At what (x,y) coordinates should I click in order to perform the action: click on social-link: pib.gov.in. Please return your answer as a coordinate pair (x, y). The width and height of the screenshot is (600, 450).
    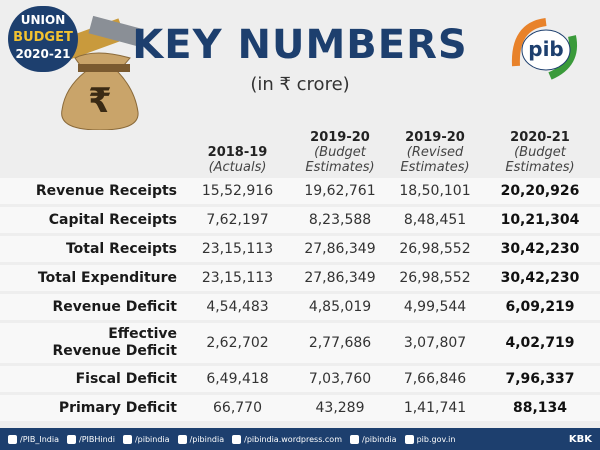
    Looking at the image, I should click on (430, 439).